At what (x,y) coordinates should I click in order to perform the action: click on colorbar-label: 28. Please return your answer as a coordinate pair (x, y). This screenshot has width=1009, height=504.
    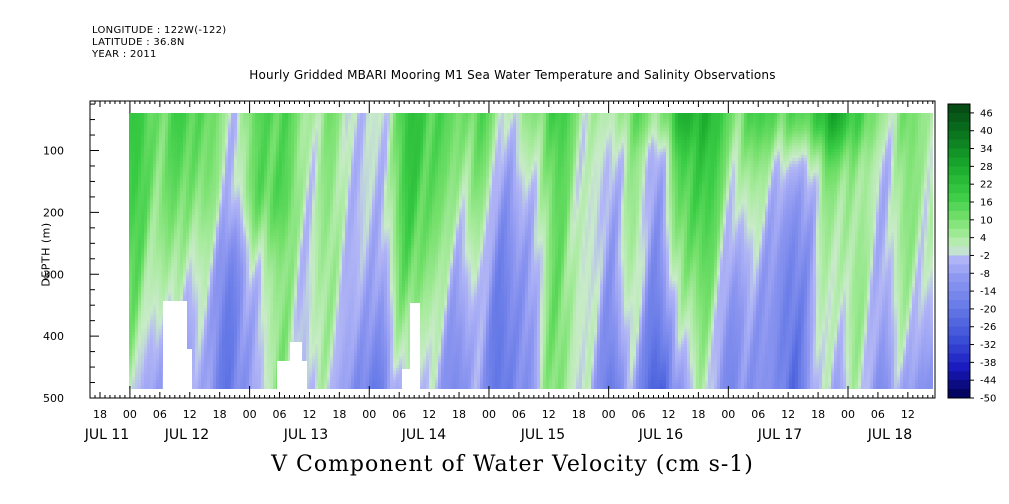
    Looking at the image, I should click on (986, 167).